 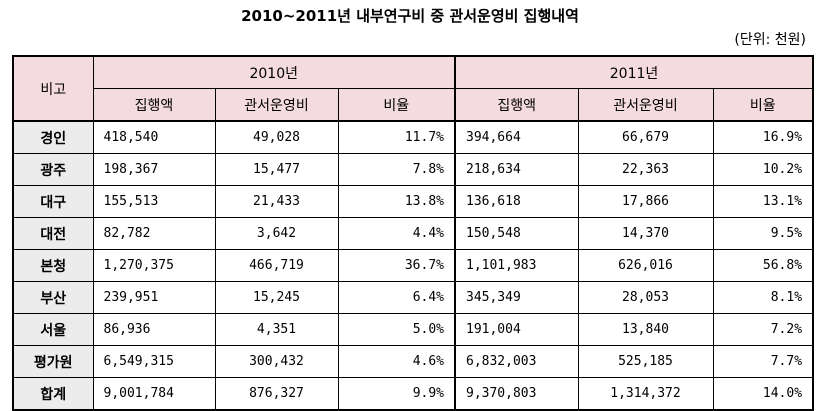 What do you see at coordinates (276, 169) in the screenshot?
I see `cell-ops-2010: 15,477` at bounding box center [276, 169].